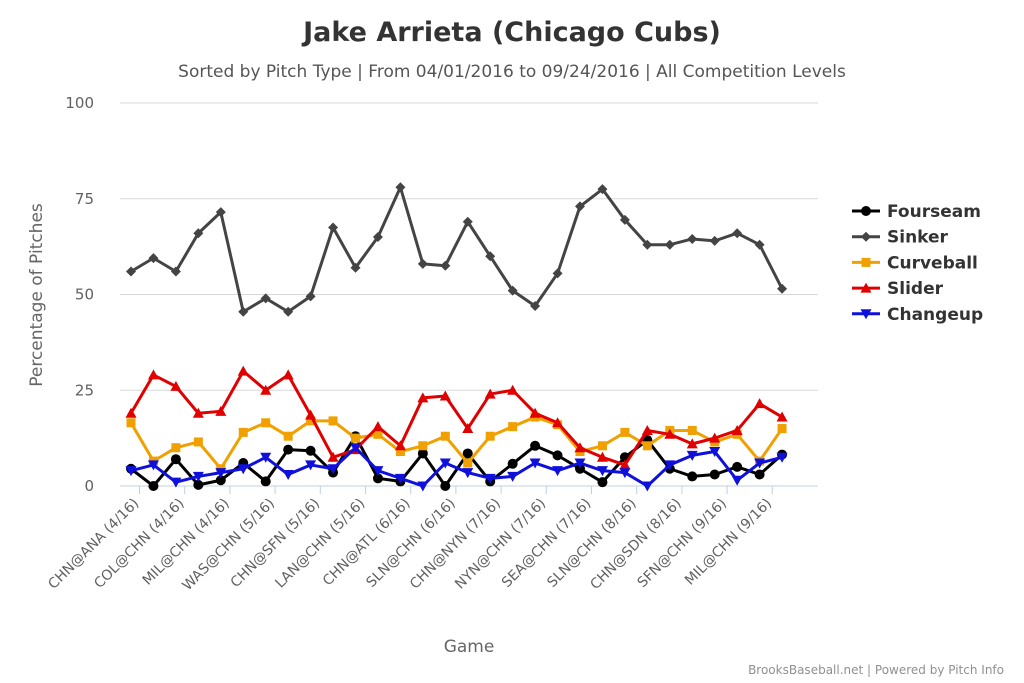  I want to click on legend-item-fourseam: Fourseam, so click(916, 212).